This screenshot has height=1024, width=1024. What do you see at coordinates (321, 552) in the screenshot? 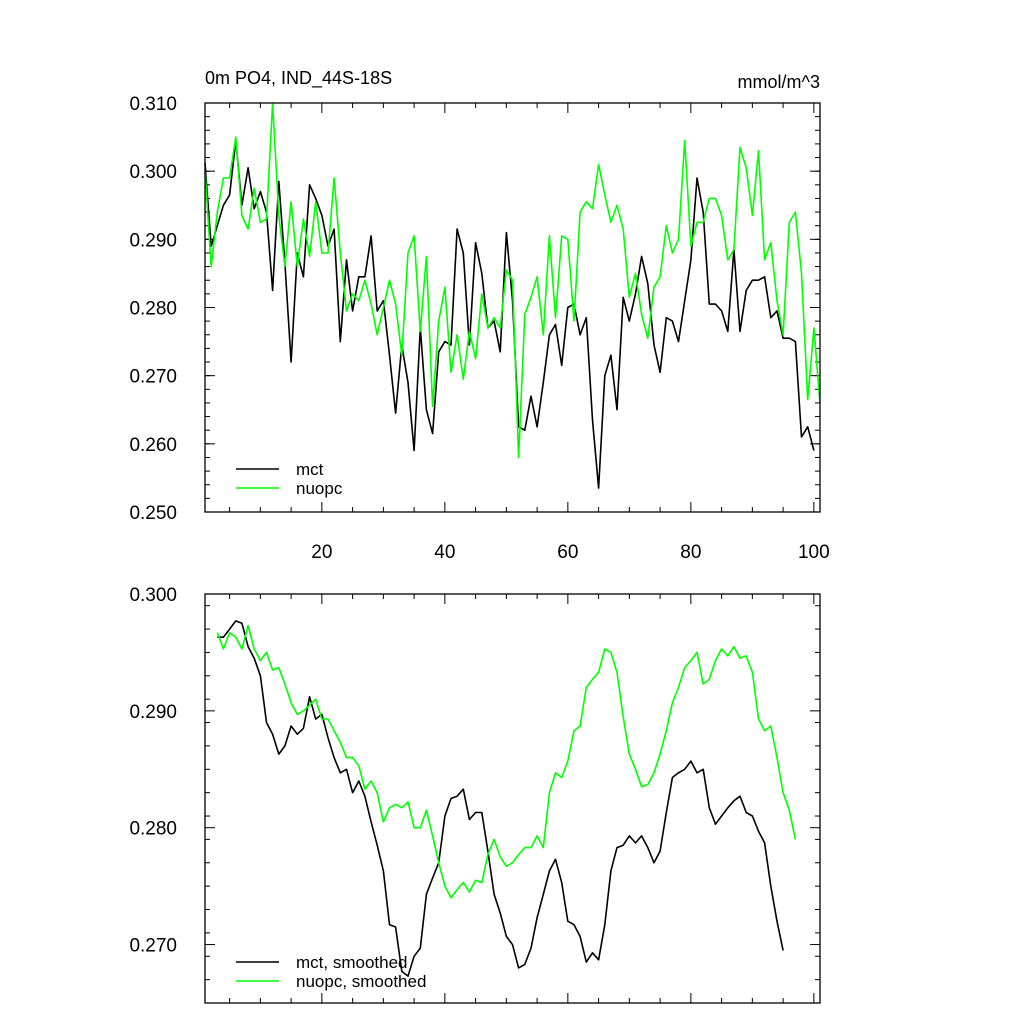
I see `x-tick-label: 20` at bounding box center [321, 552].